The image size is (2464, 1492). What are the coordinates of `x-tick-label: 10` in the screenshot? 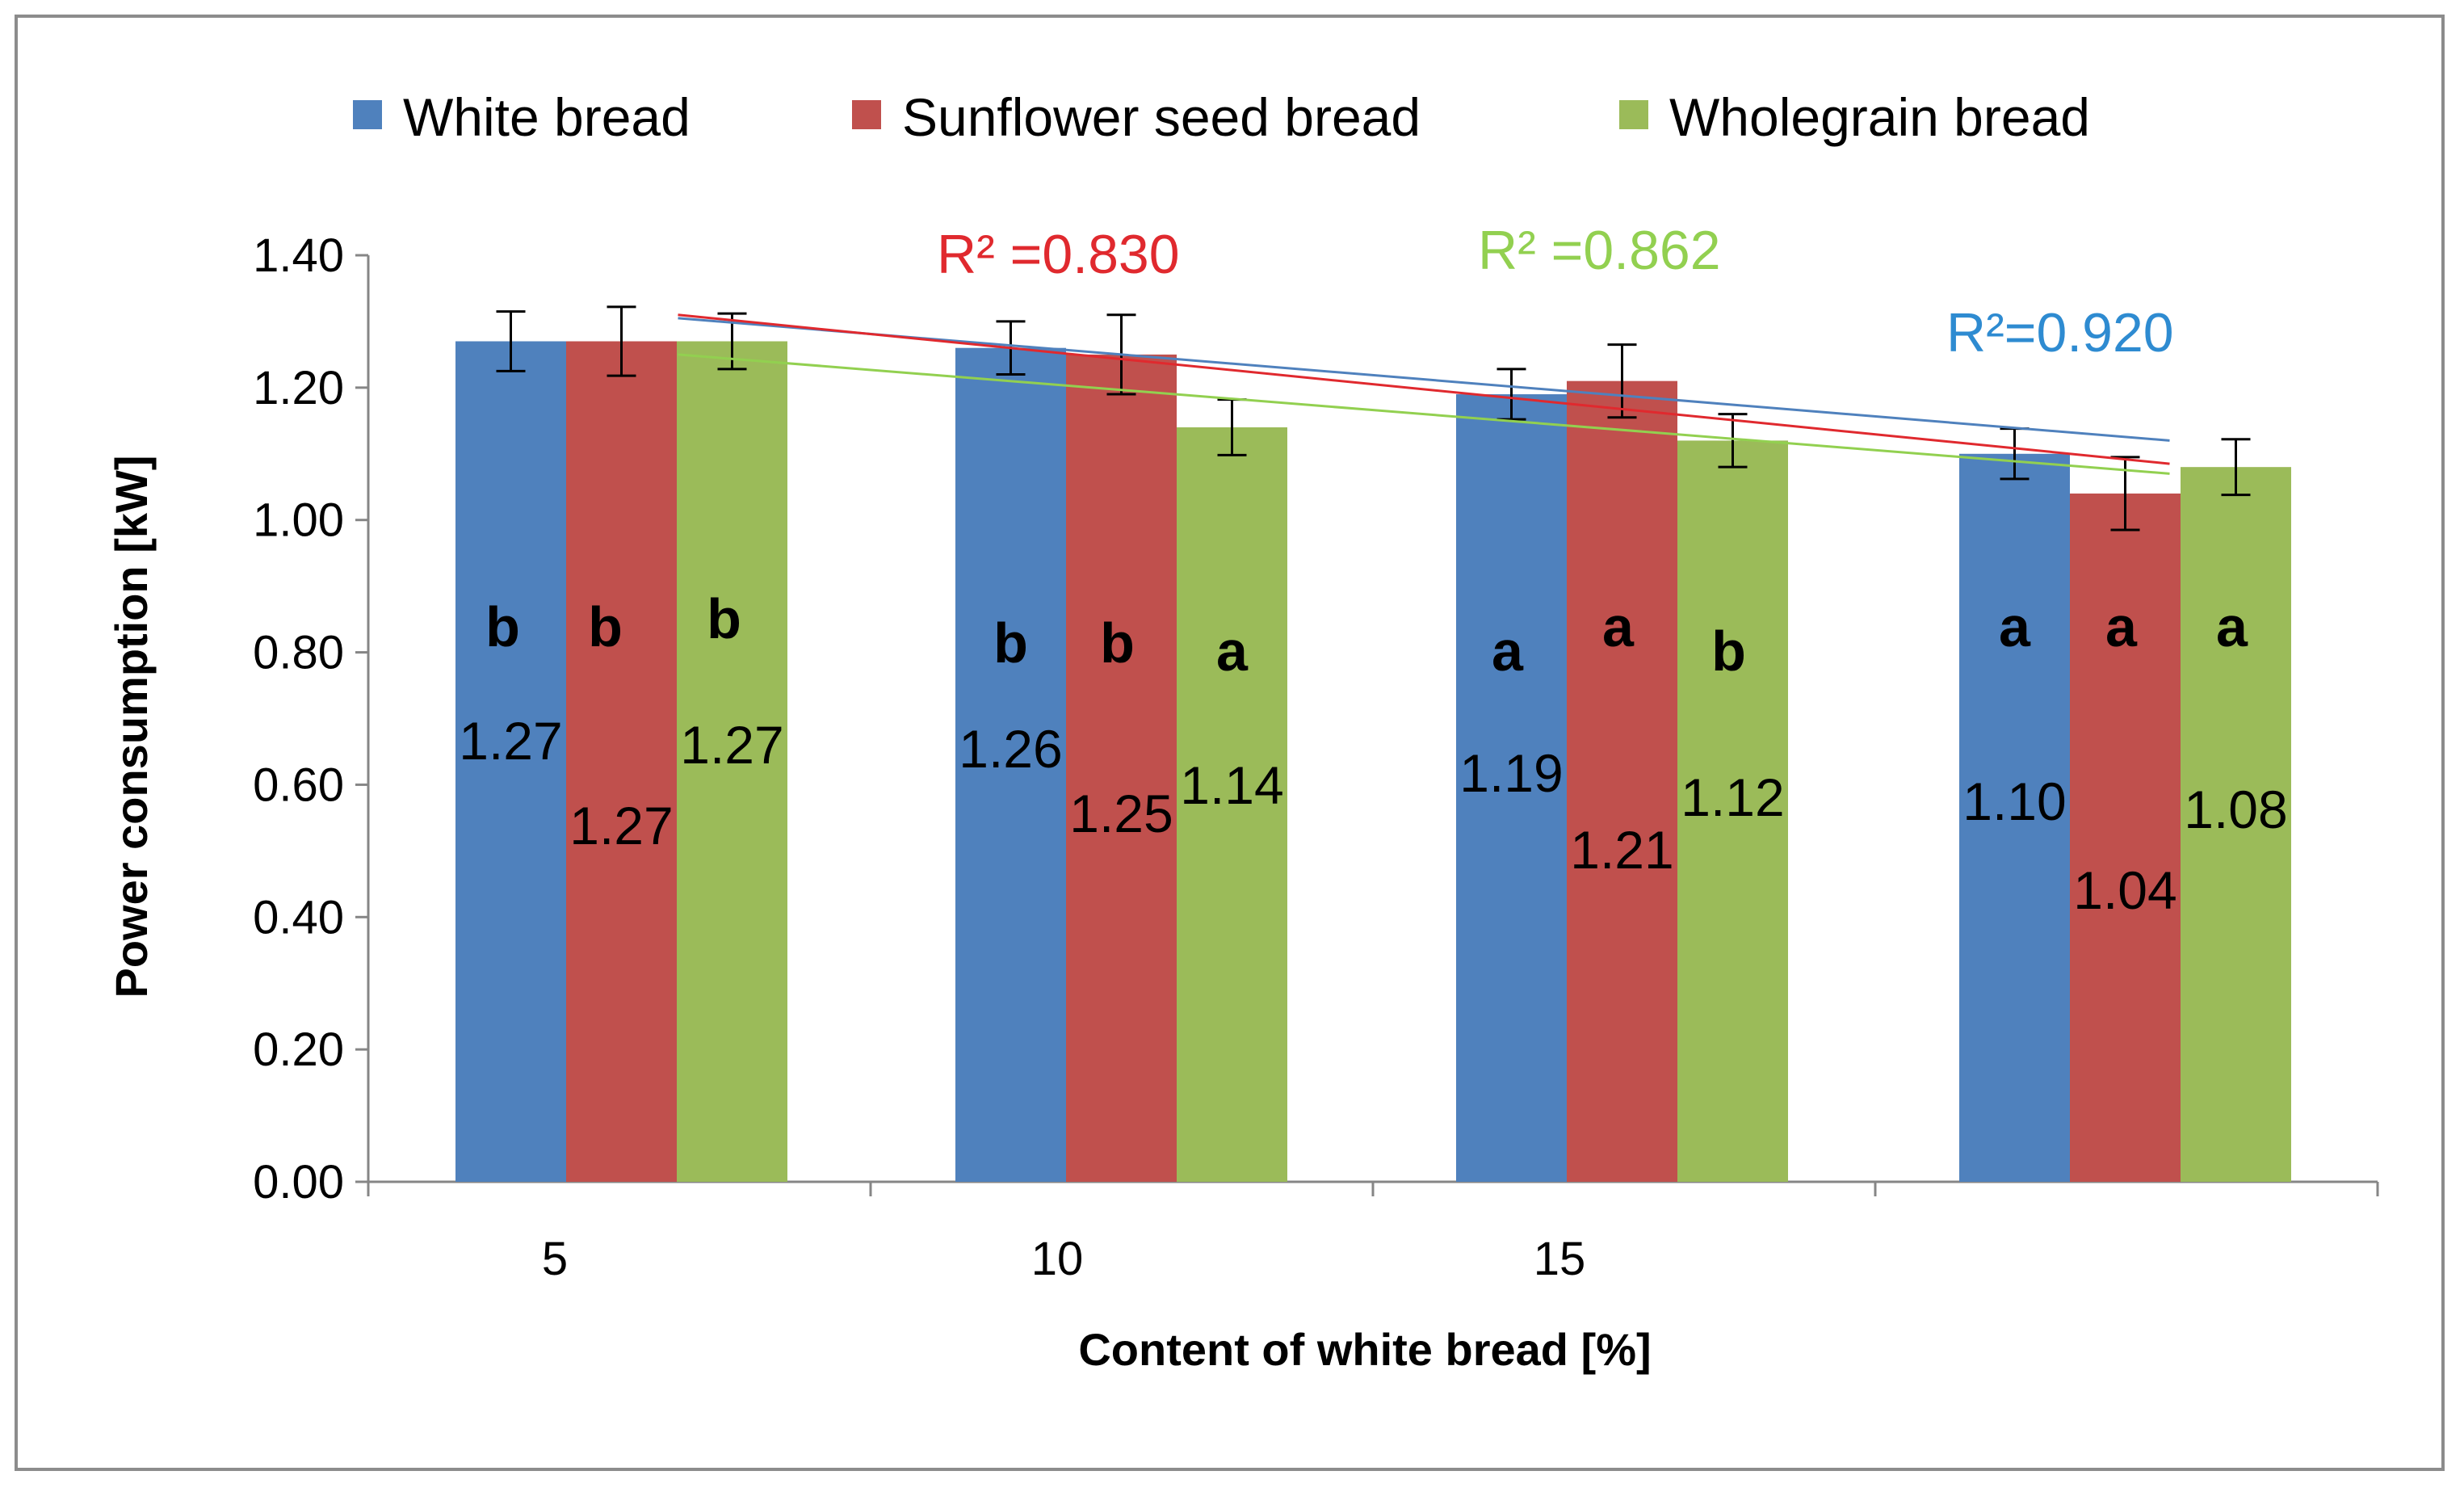 It's located at (1057, 1259).